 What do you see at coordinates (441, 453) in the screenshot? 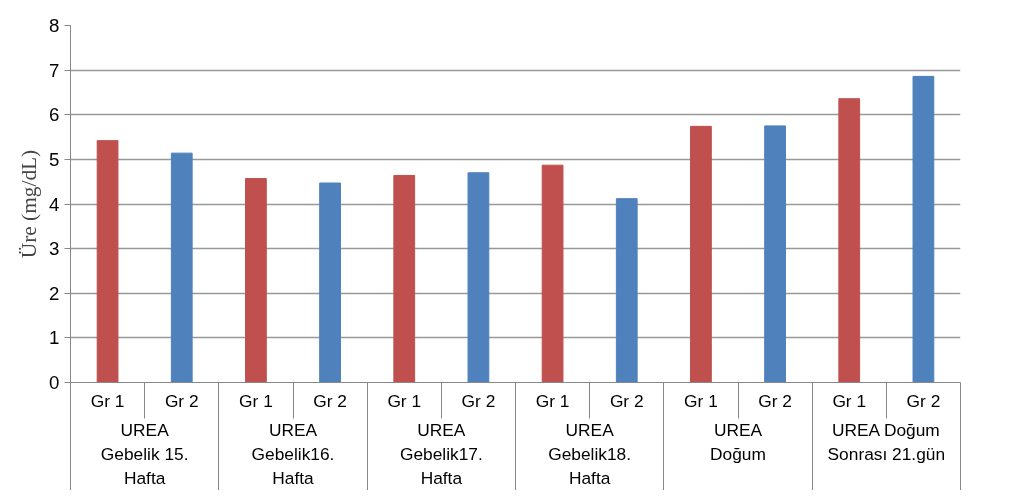
I see `x-tick-label: UREA Gebelik17. Hafta` at bounding box center [441, 453].